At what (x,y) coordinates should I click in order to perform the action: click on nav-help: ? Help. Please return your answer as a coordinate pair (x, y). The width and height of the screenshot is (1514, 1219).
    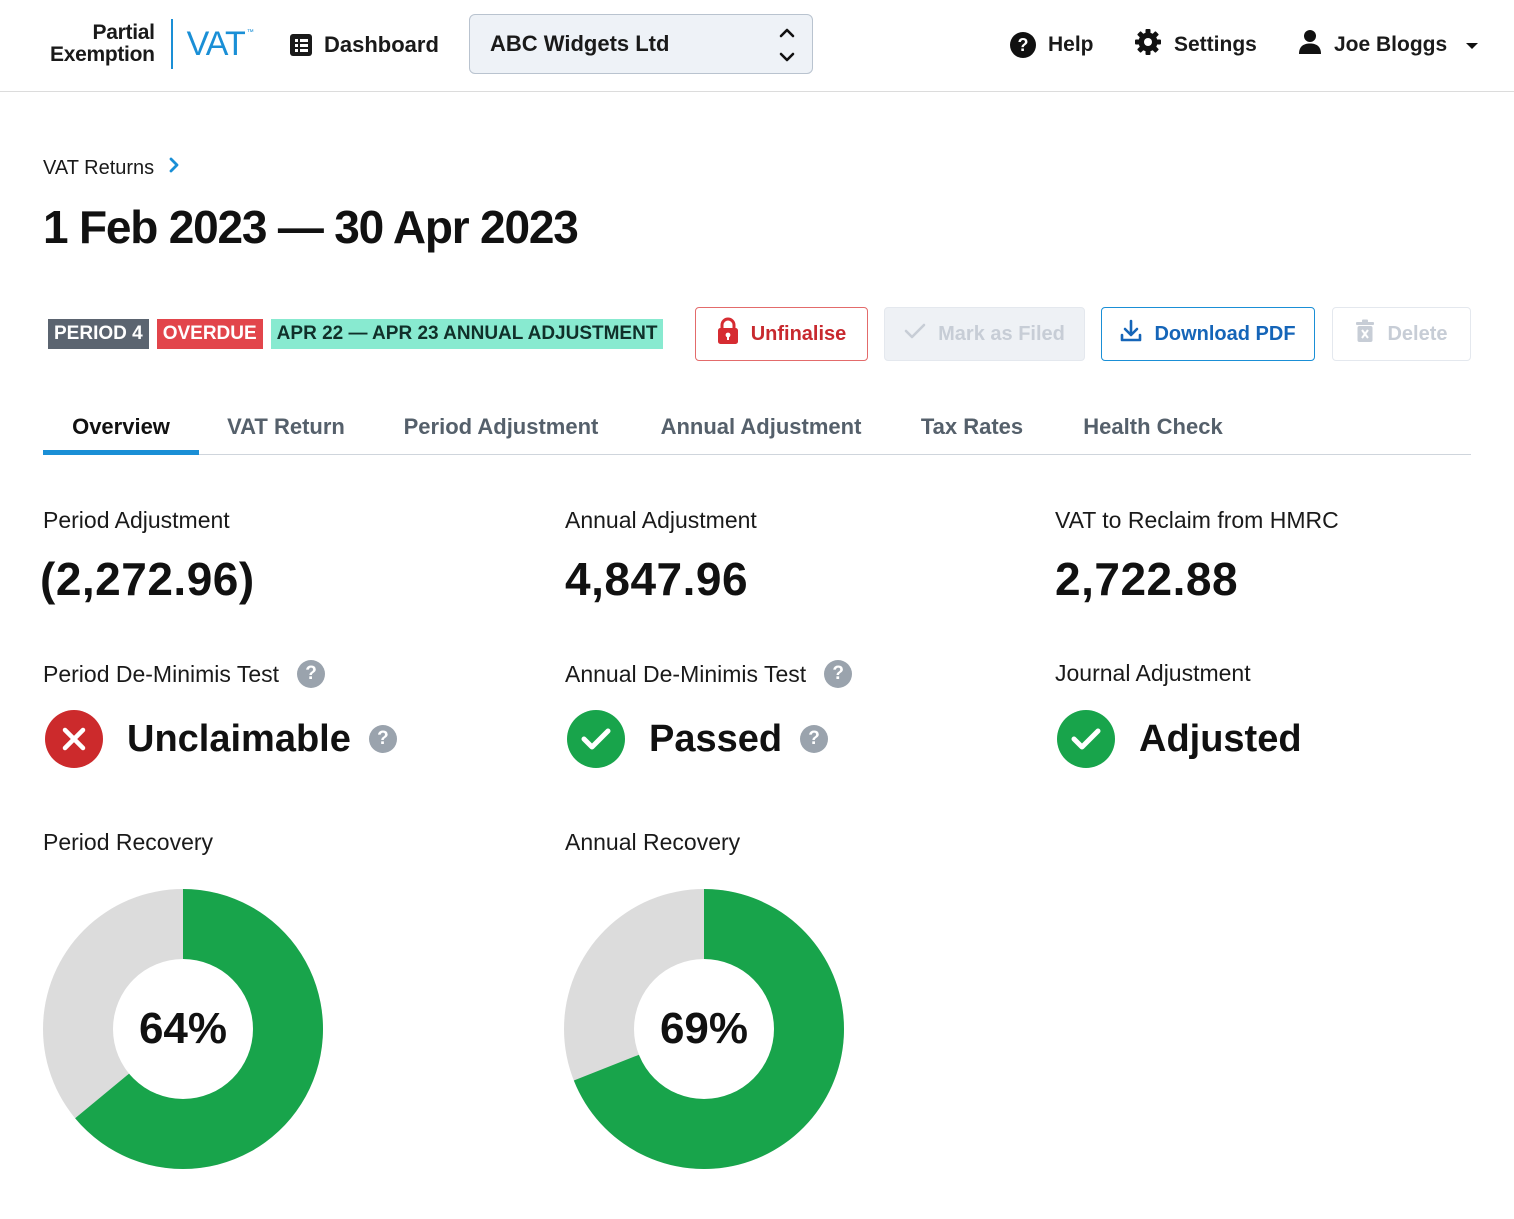
    Looking at the image, I should click on (1052, 45).